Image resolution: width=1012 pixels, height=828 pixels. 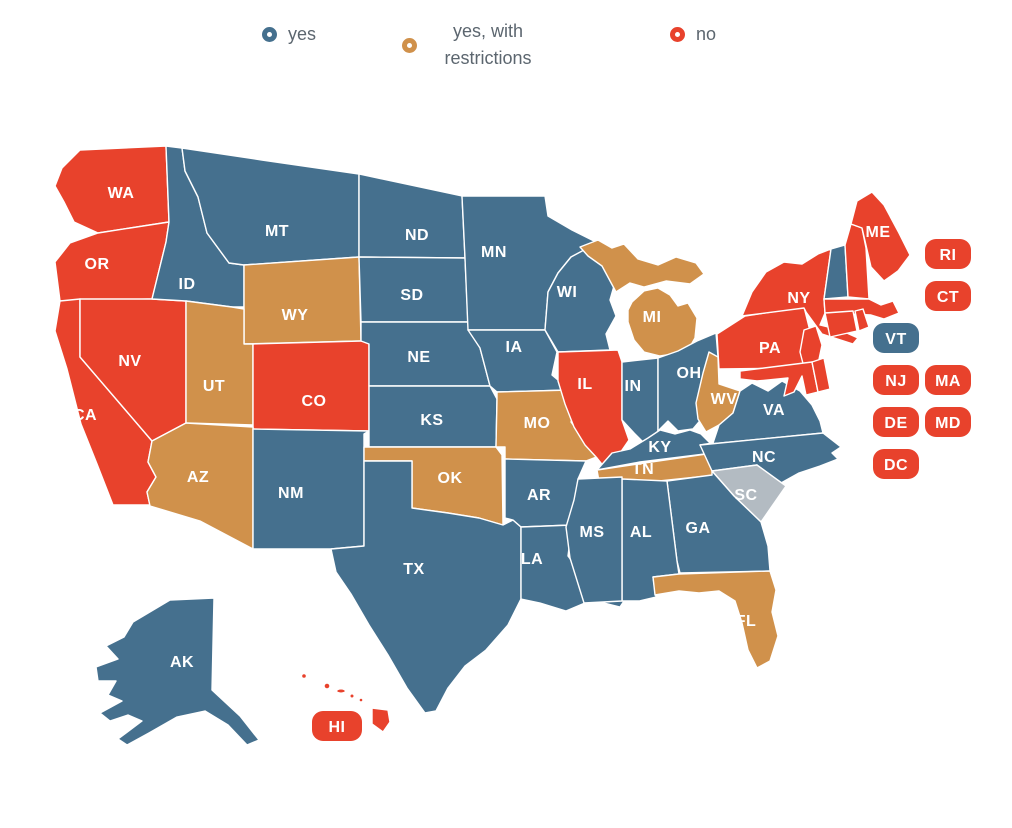 I want to click on state-TX, so click(x=426, y=587).